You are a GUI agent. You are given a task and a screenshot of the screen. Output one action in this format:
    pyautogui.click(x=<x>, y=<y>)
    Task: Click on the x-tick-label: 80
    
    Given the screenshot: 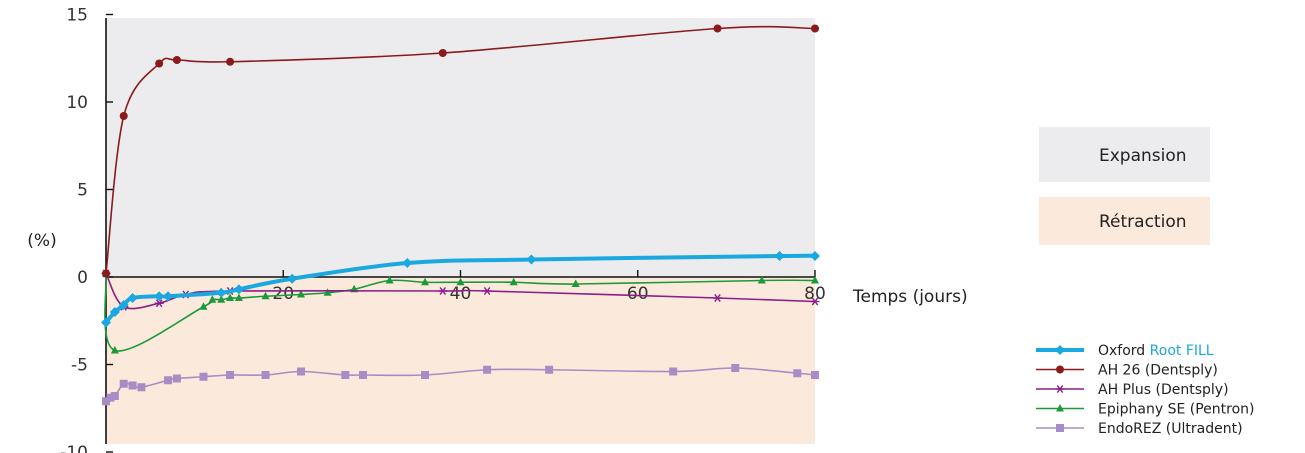 What is the action you would take?
    pyautogui.click(x=815, y=294)
    